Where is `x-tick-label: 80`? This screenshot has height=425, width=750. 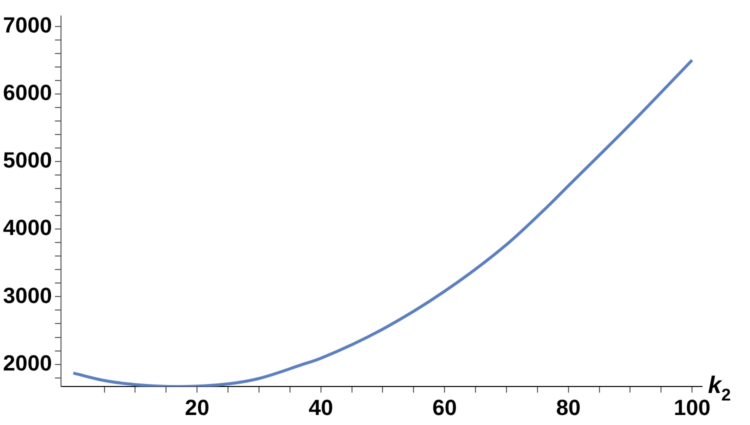
x-tick-label: 80 is located at coordinates (568, 407).